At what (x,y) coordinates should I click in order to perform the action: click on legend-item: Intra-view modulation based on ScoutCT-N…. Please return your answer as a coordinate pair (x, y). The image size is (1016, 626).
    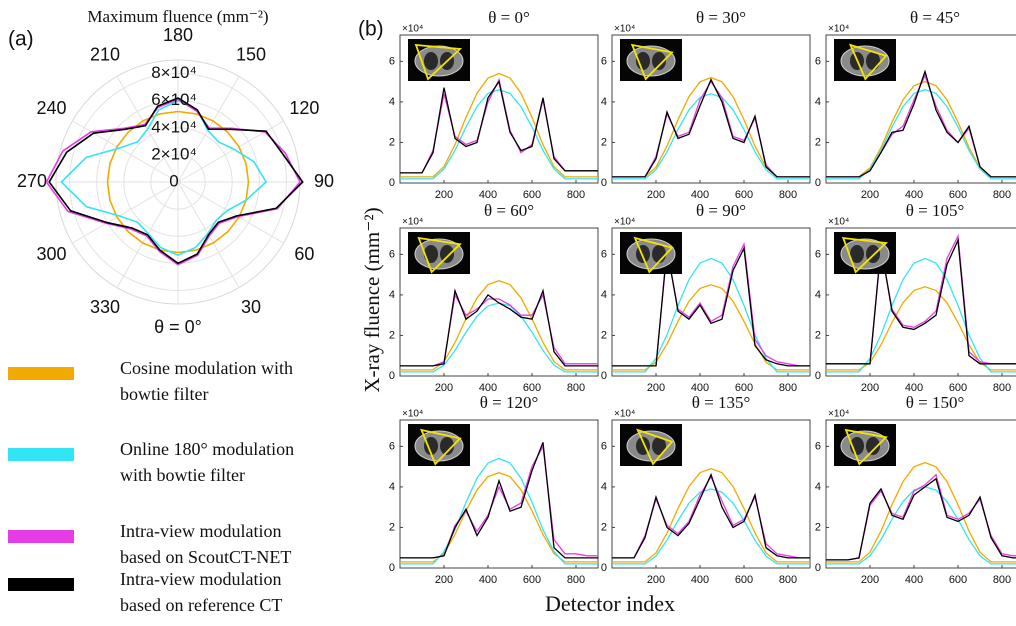
    Looking at the image, I should click on (165, 548).